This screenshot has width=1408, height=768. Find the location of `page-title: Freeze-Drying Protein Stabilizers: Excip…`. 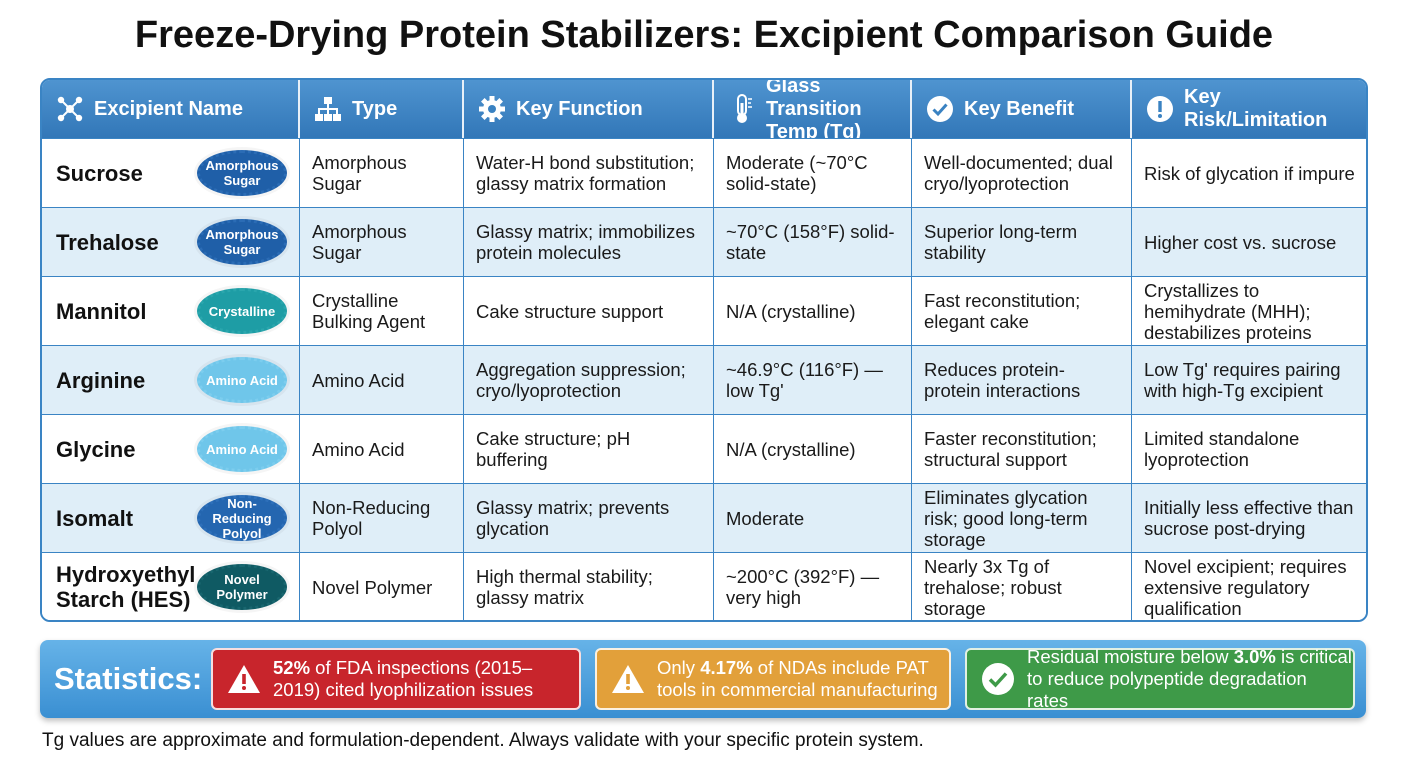

page-title: Freeze-Drying Protein Stabilizers: Excip… is located at coordinates (704, 35).